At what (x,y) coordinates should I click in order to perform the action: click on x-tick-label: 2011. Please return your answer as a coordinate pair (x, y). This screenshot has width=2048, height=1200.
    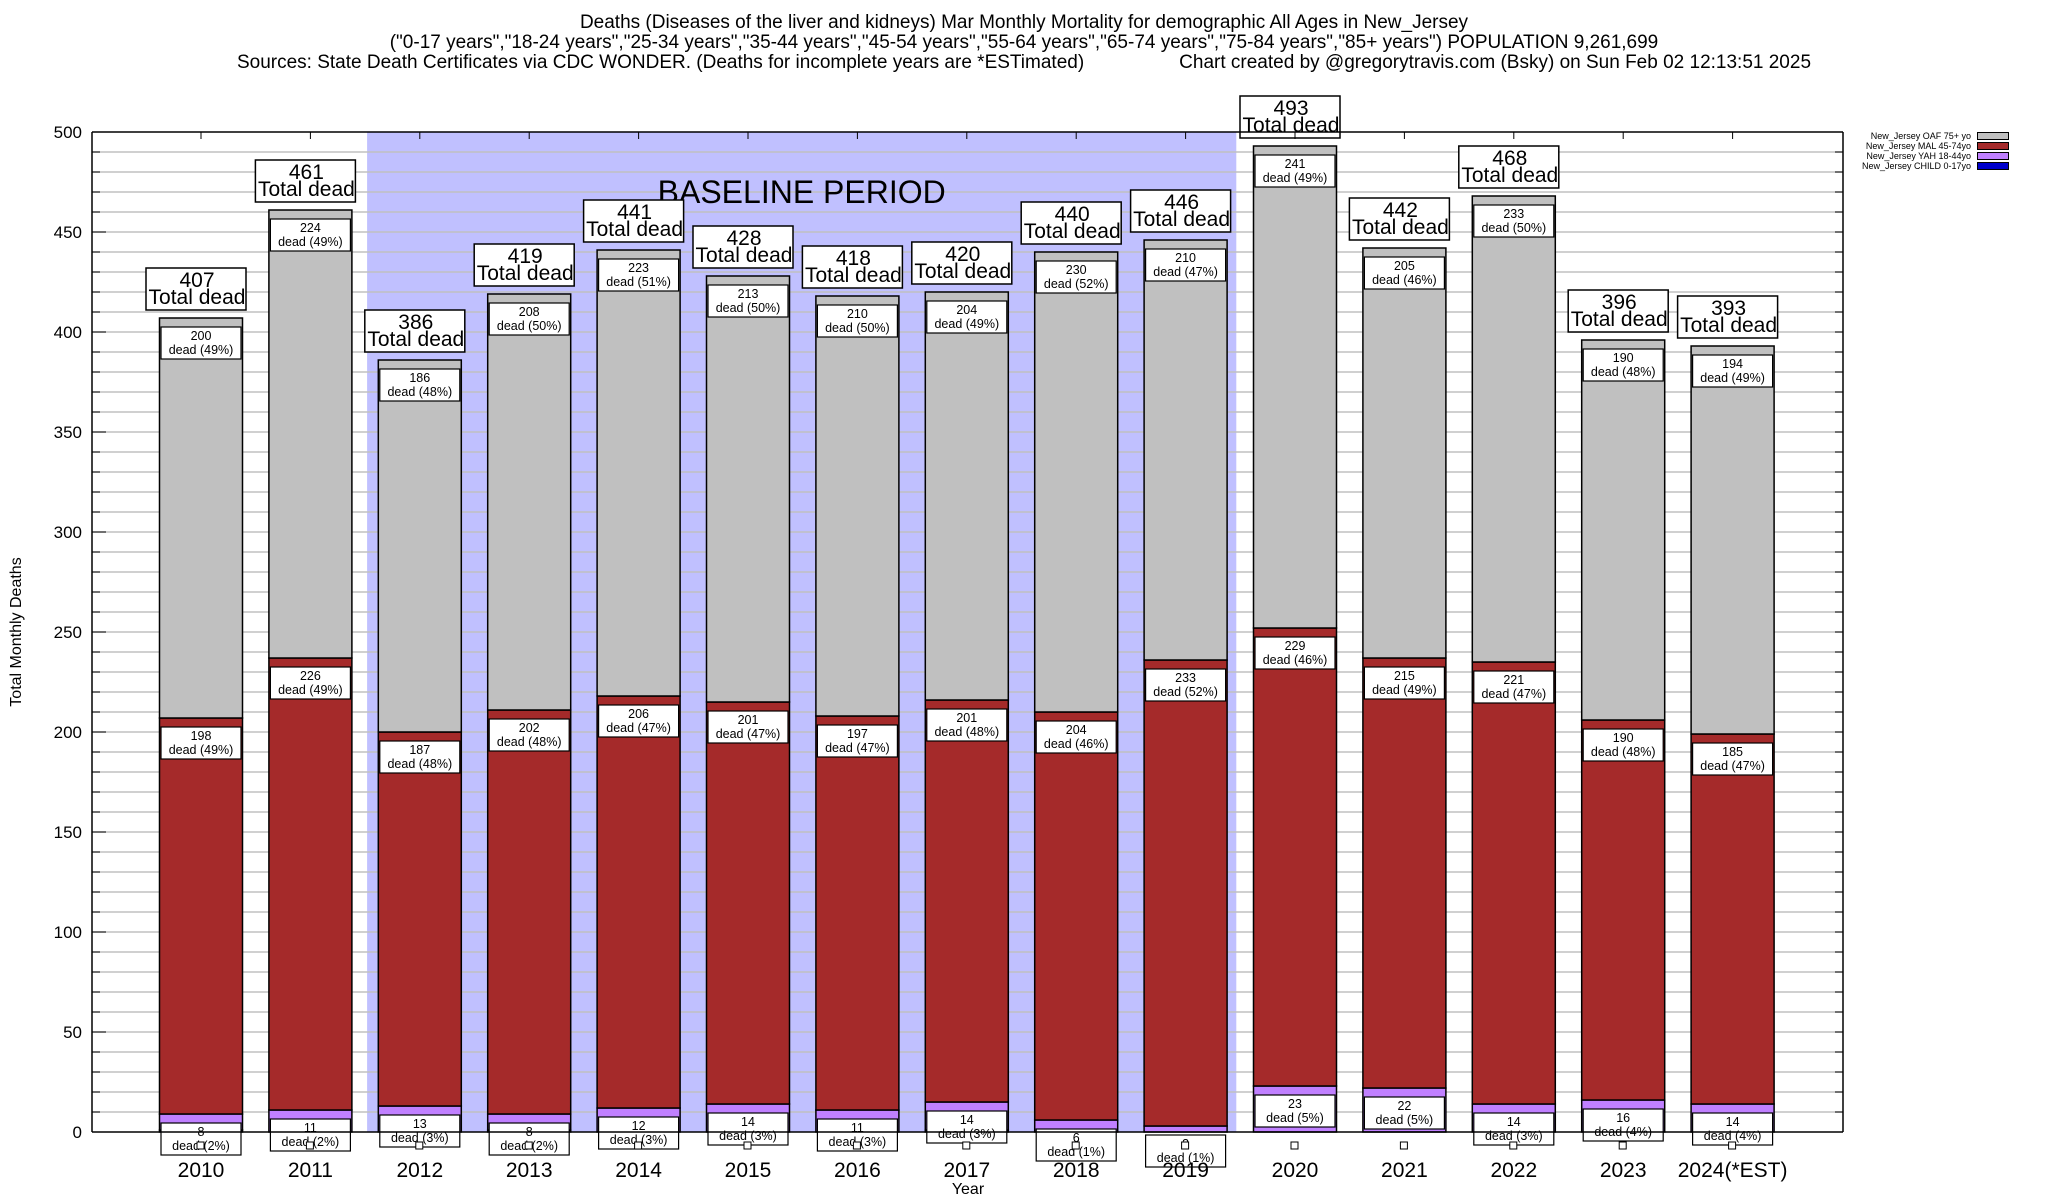
    Looking at the image, I should click on (310, 1170).